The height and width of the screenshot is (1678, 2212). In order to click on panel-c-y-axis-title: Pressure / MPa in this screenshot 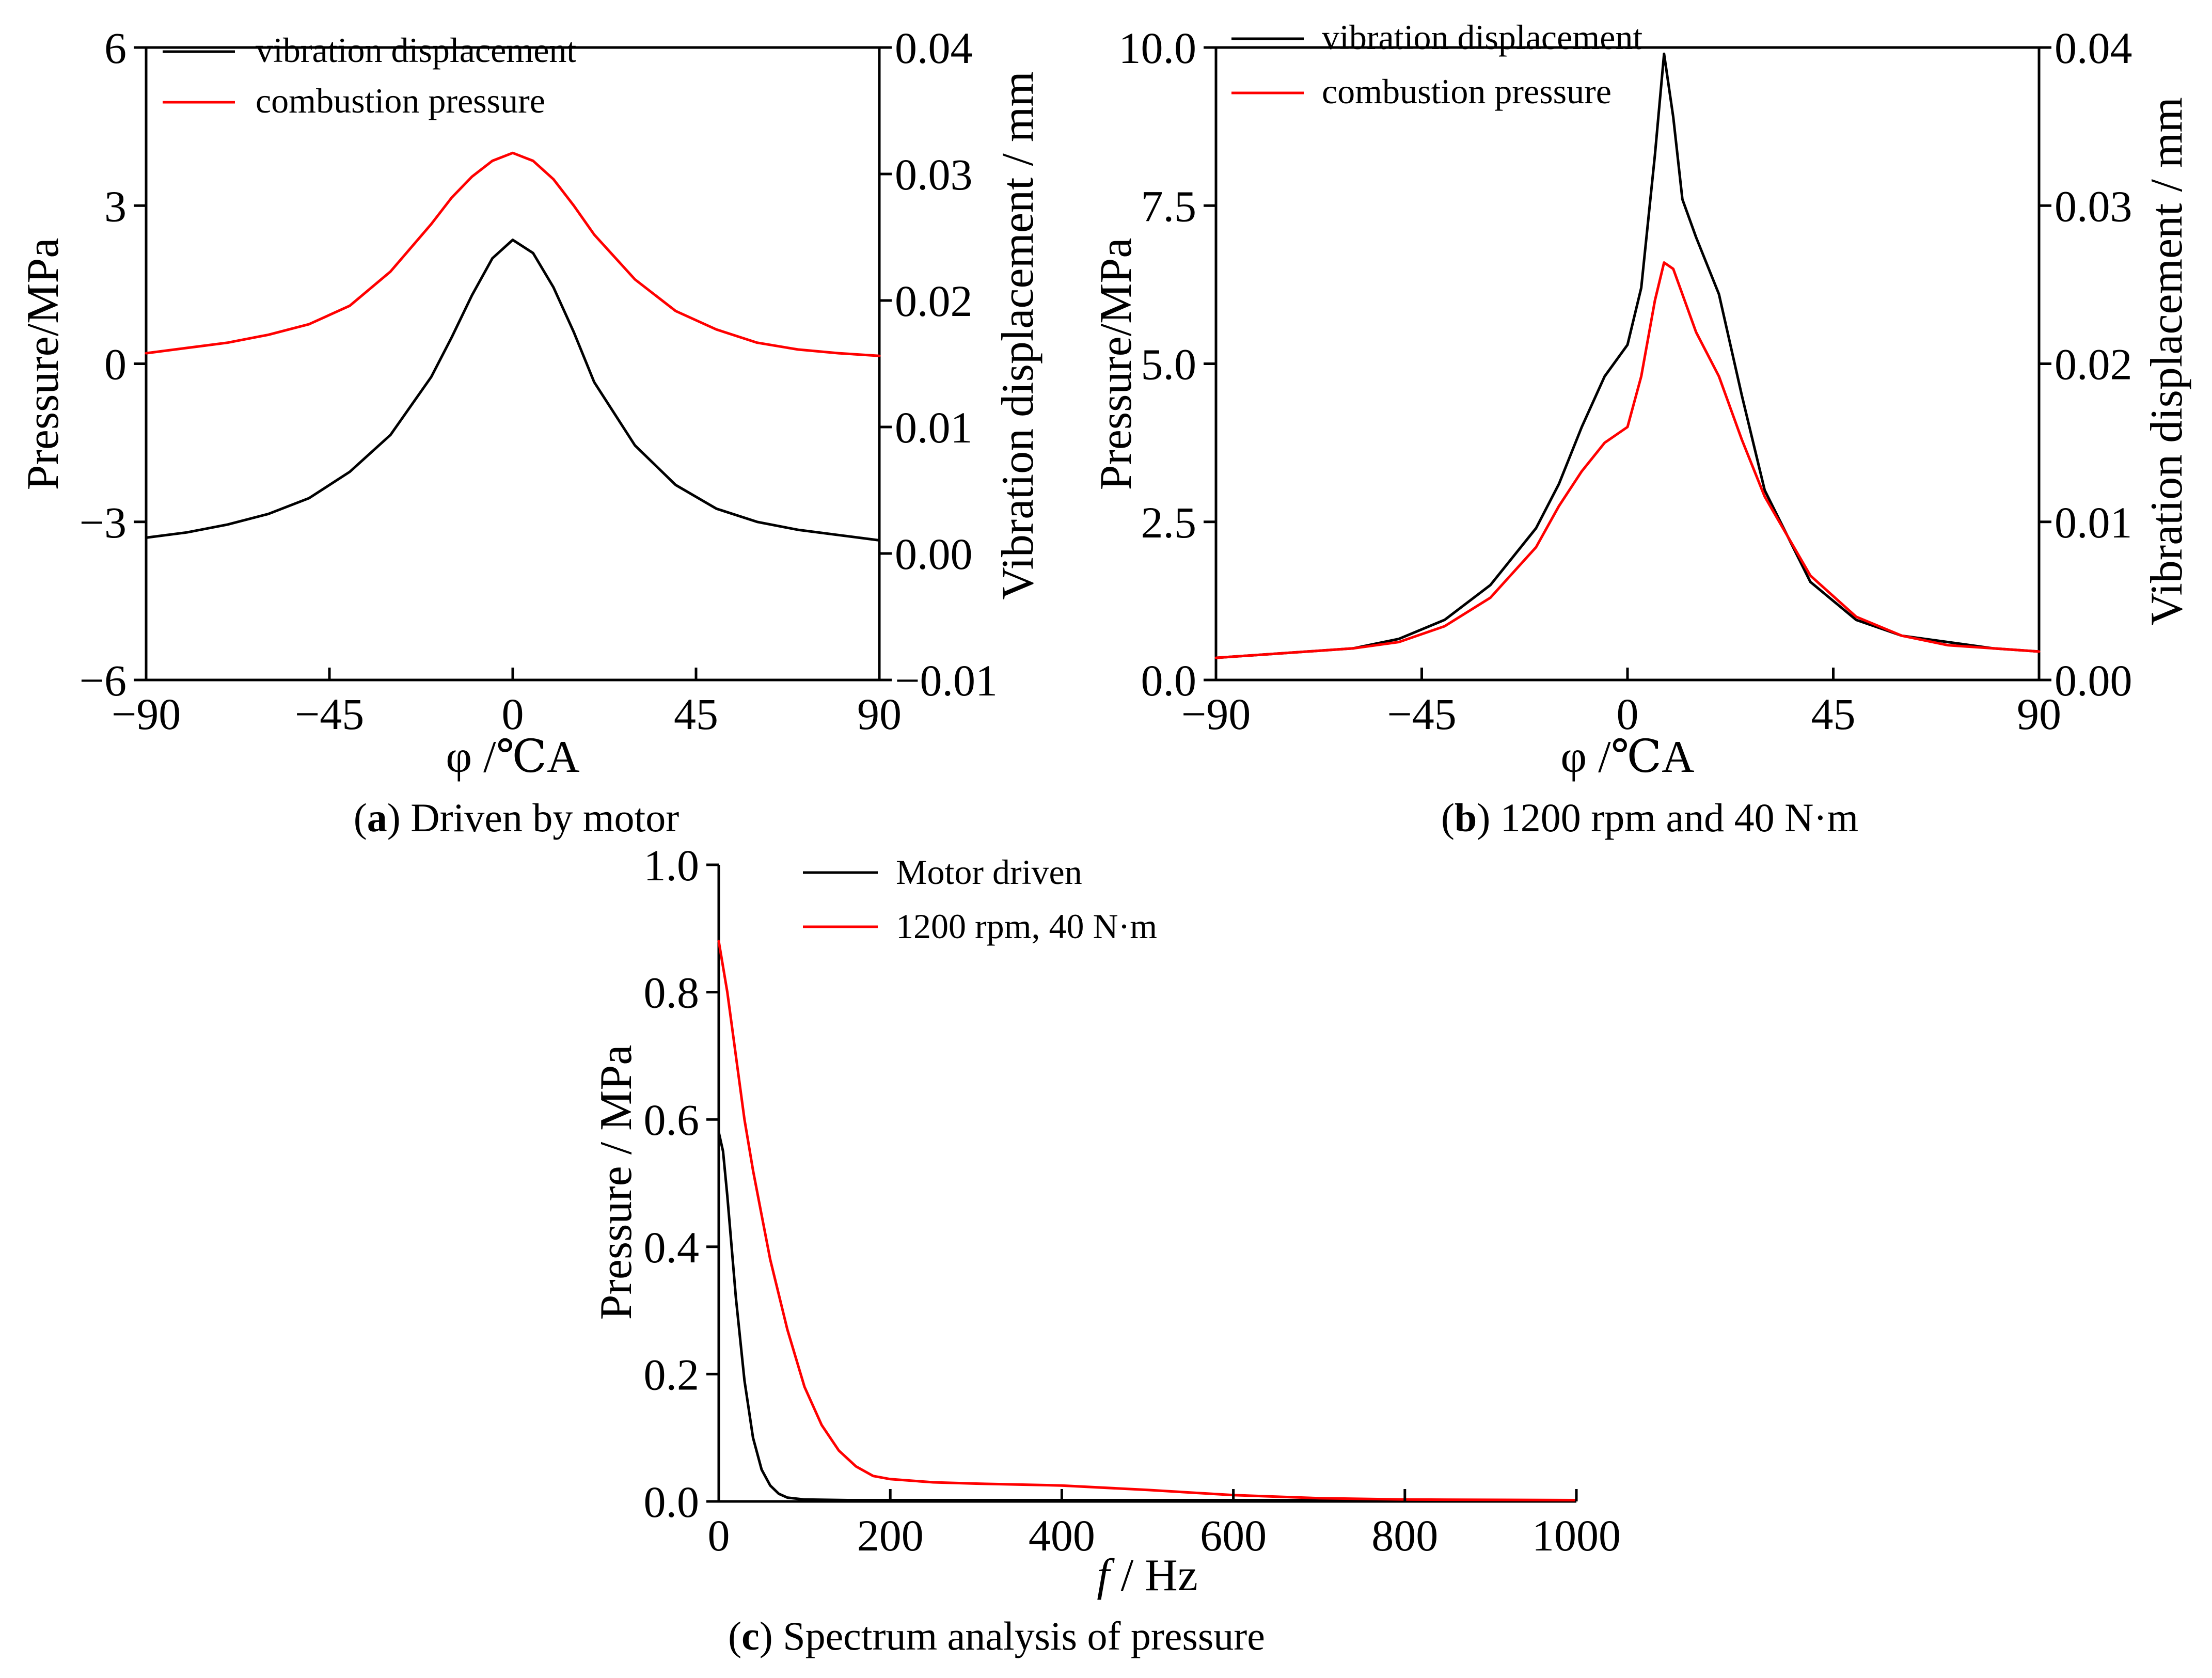, I will do `click(616, 1182)`.